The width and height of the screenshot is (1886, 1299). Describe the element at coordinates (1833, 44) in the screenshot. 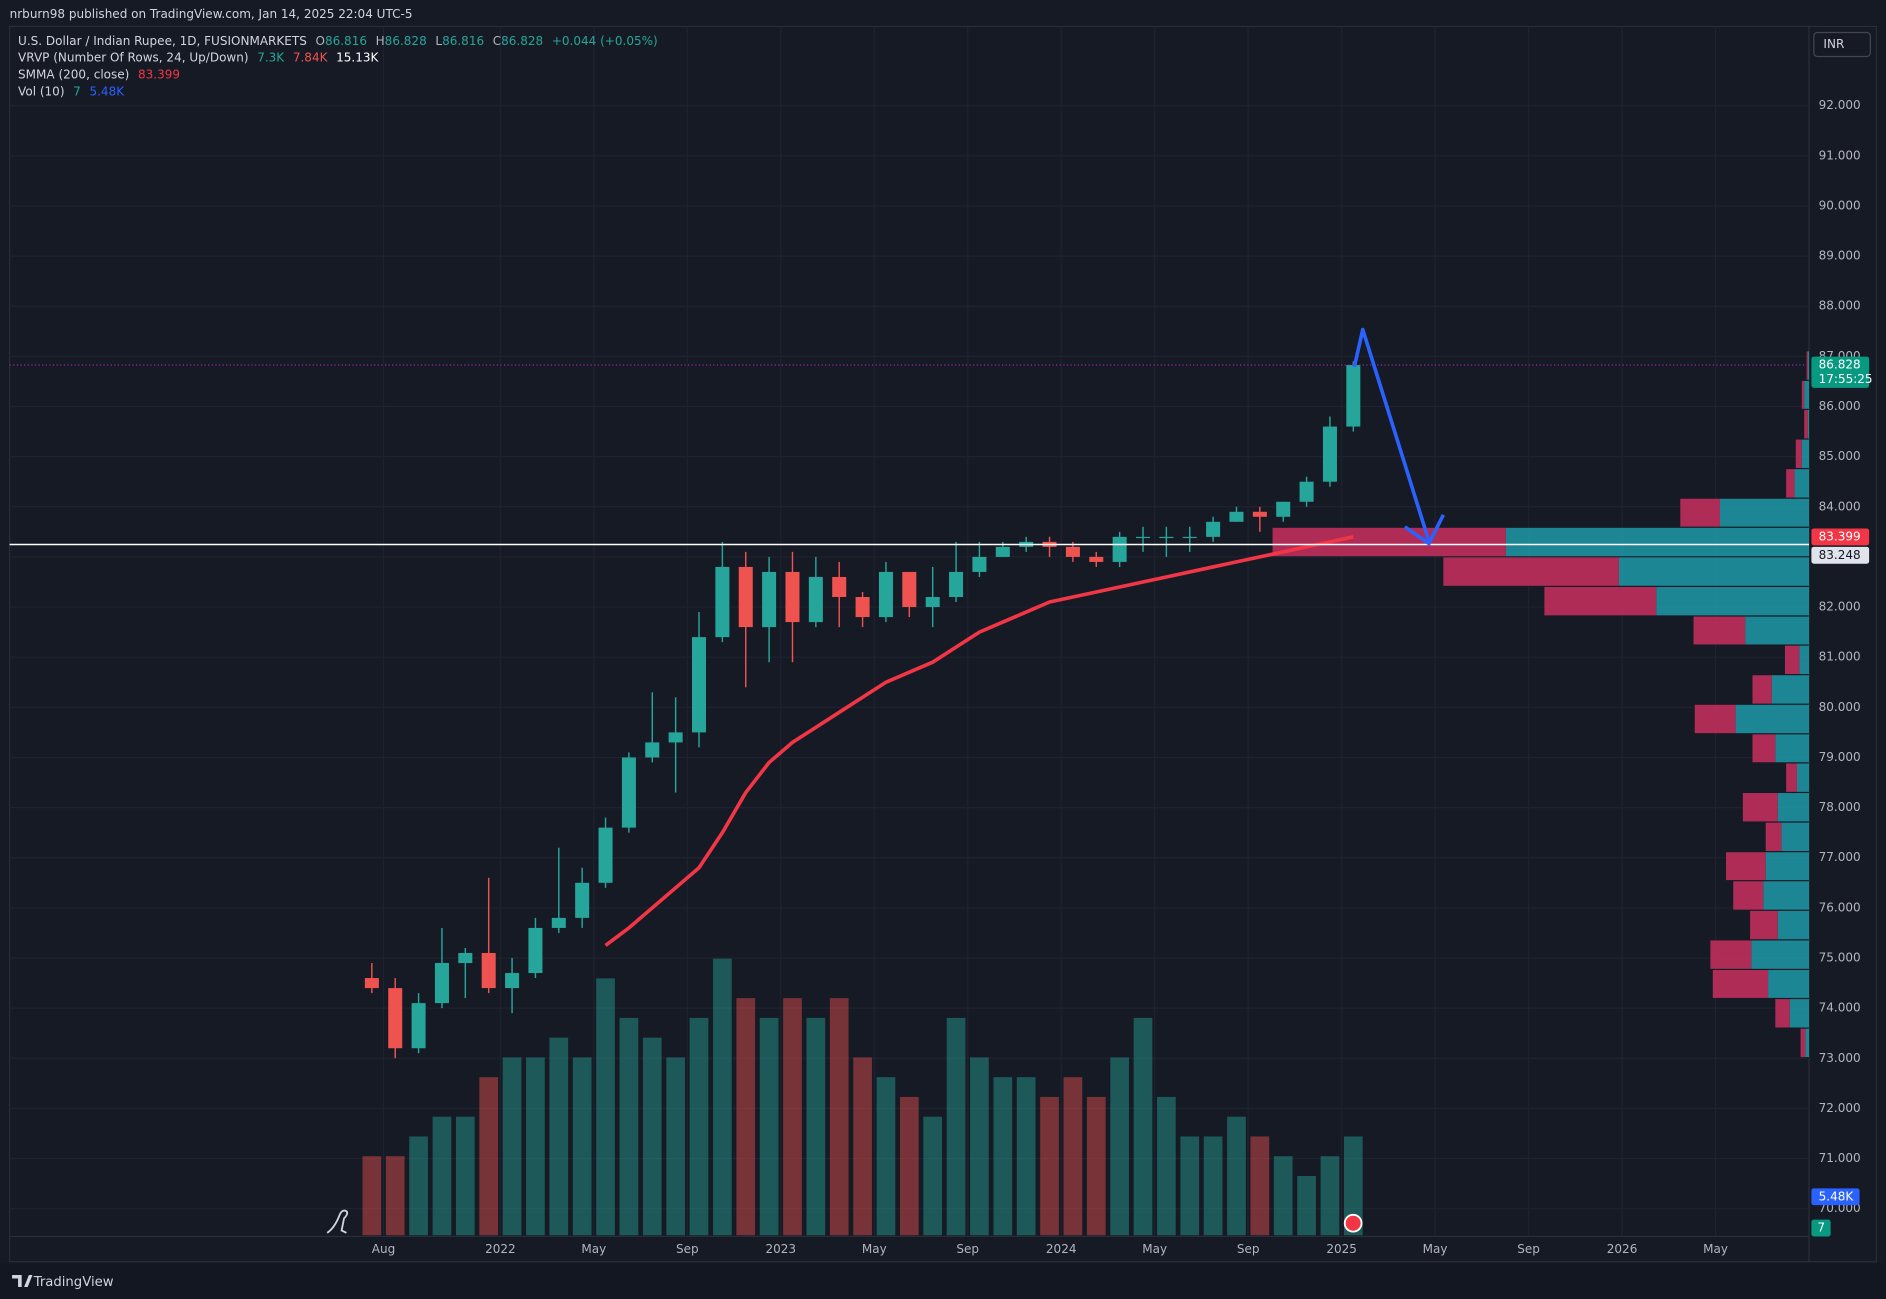

I see `currency: INR` at that location.